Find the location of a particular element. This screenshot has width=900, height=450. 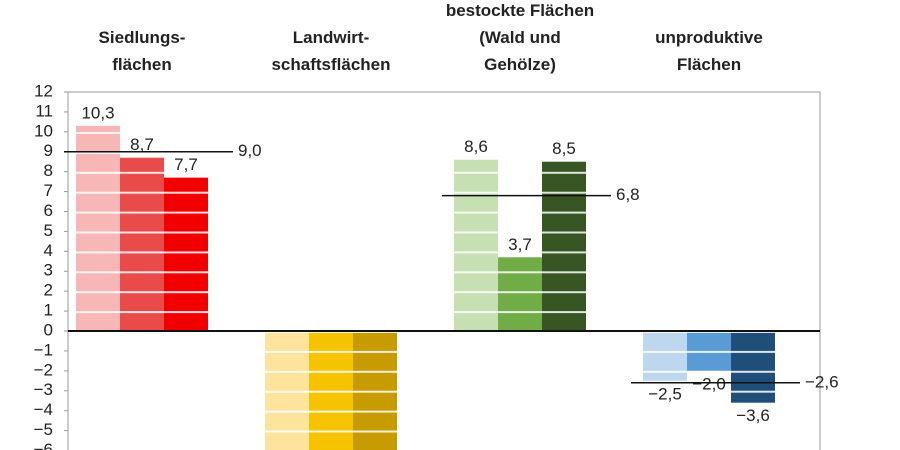

group-label: Siedlungs- flächen is located at coordinates (142, 51).